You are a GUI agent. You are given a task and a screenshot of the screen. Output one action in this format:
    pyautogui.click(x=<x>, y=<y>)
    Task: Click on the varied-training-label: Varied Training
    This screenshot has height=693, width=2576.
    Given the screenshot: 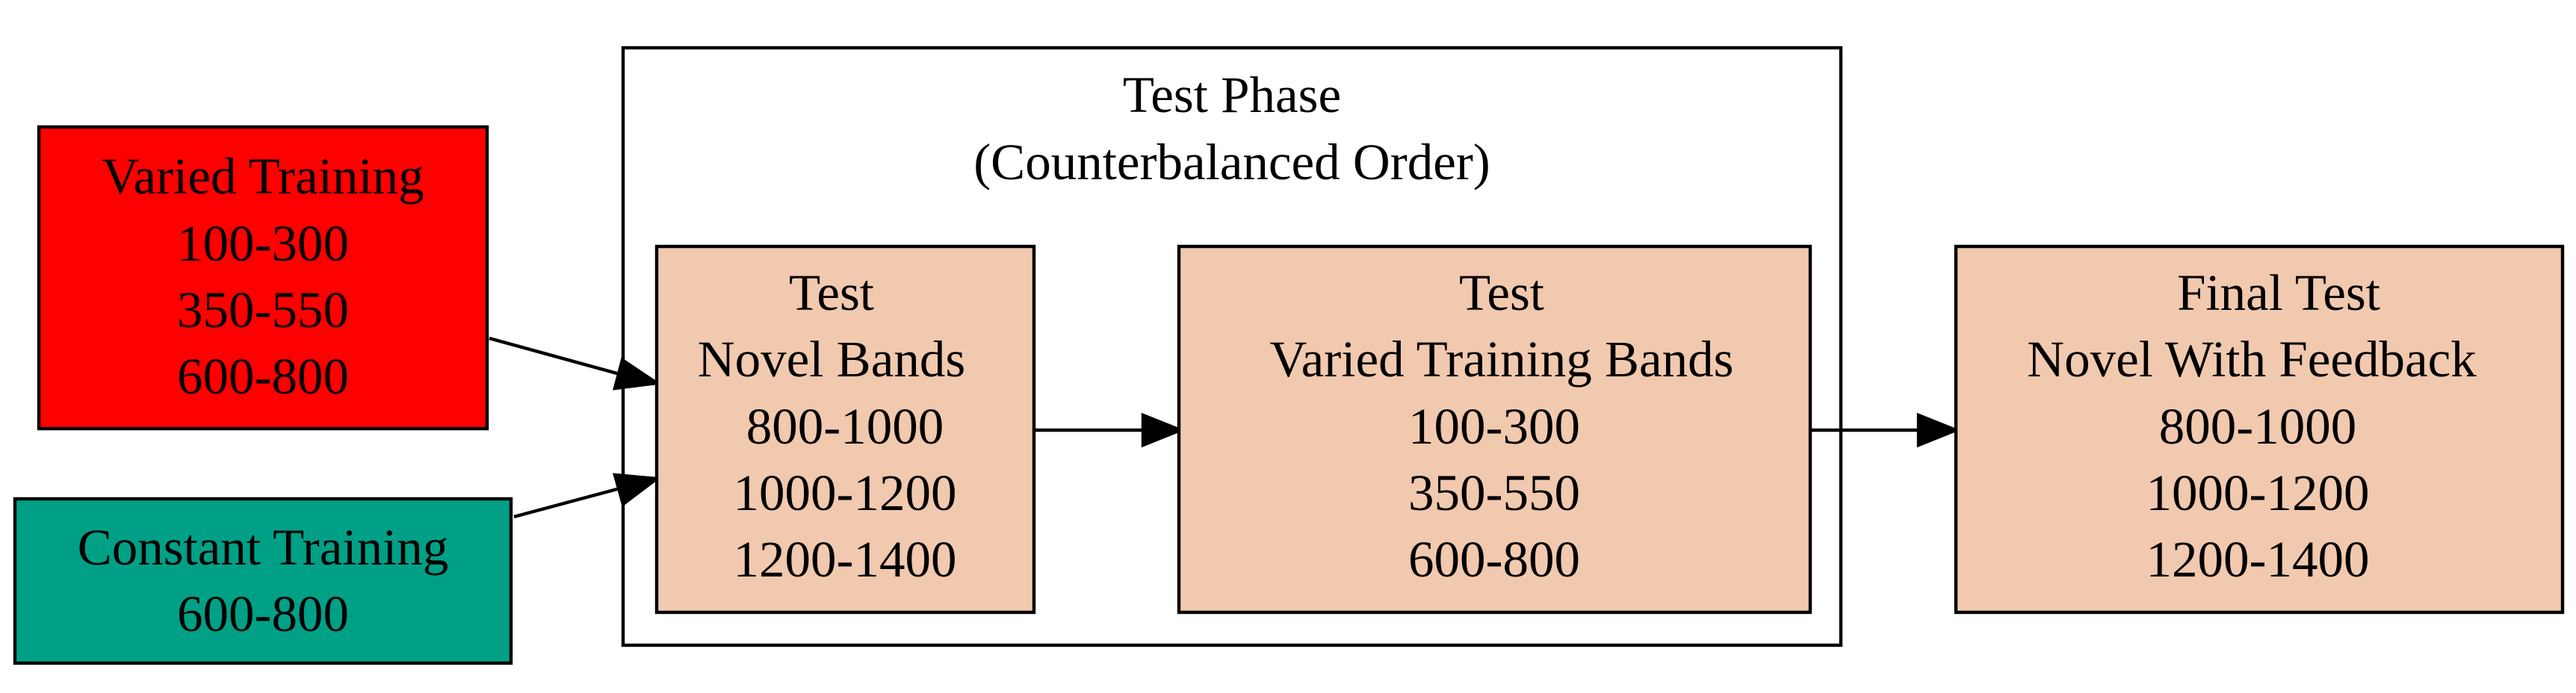 What is the action you would take?
    pyautogui.click(x=263, y=177)
    